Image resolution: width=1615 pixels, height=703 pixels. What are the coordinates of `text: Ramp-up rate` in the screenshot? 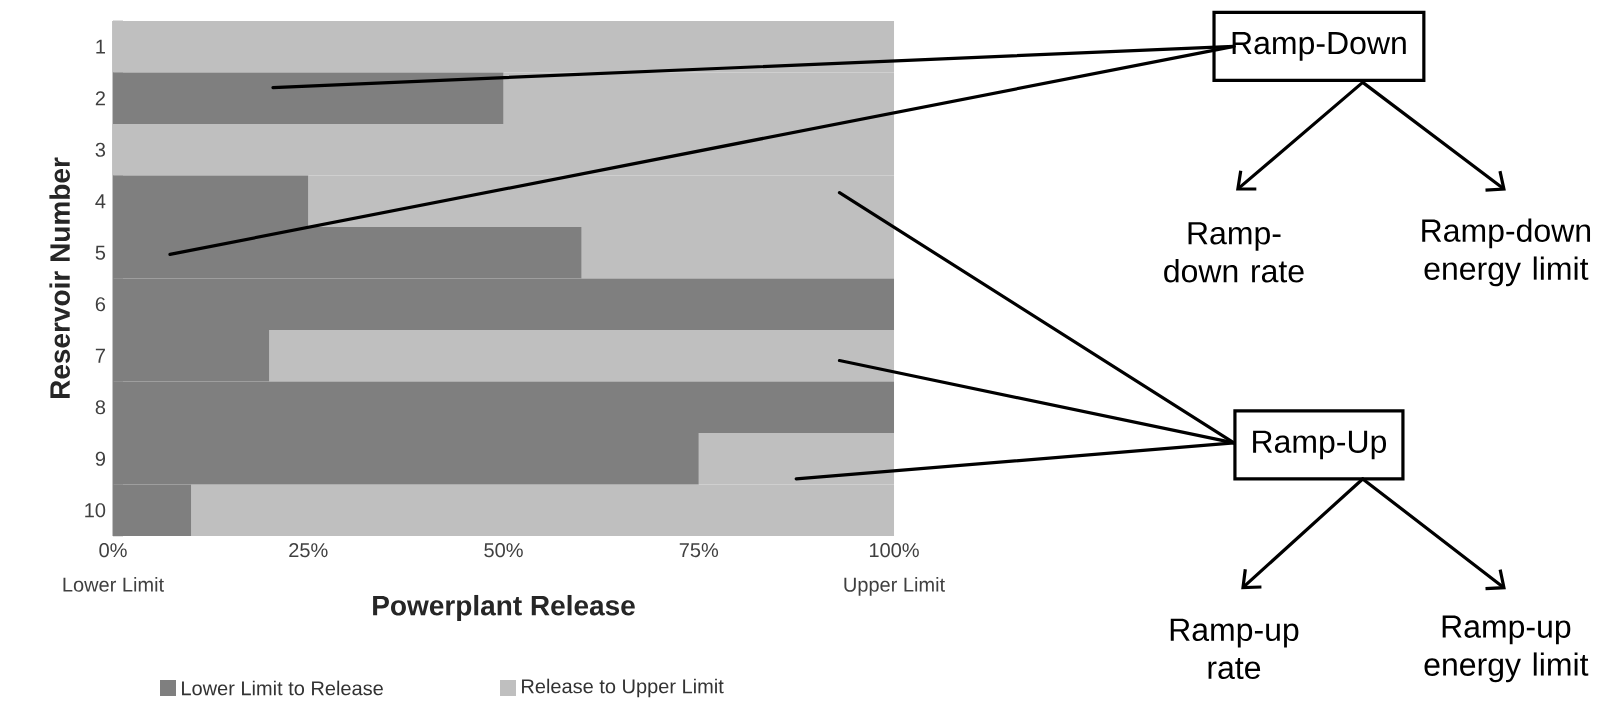 It's located at (1234, 649).